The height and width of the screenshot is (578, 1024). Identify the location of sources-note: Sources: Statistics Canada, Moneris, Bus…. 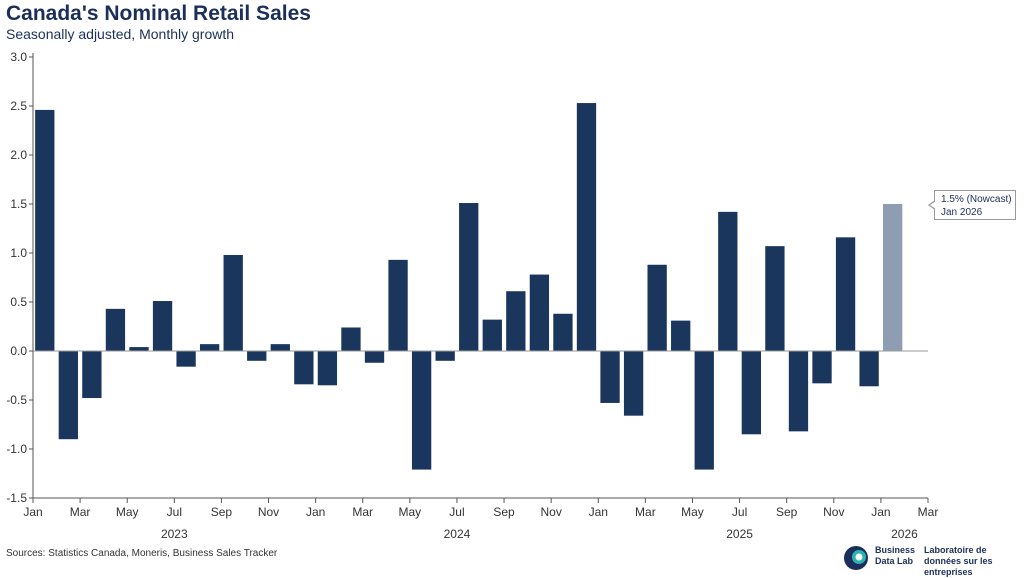
(142, 553).